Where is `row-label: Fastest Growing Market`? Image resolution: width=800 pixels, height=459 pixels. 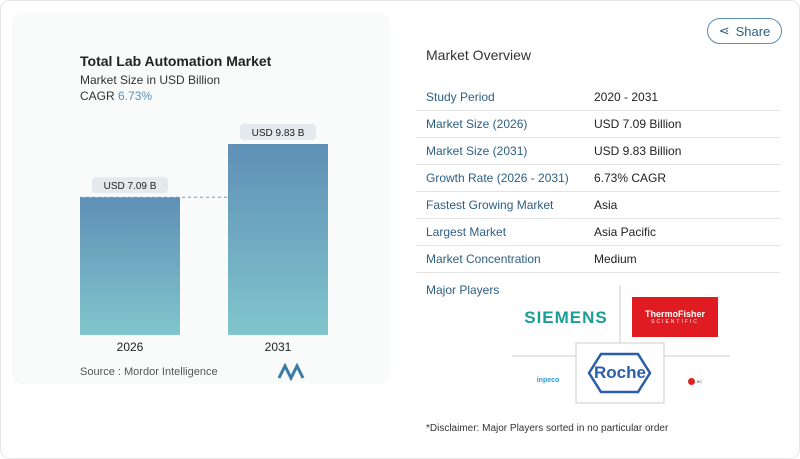
row-label: Fastest Growing Market is located at coordinates (490, 205).